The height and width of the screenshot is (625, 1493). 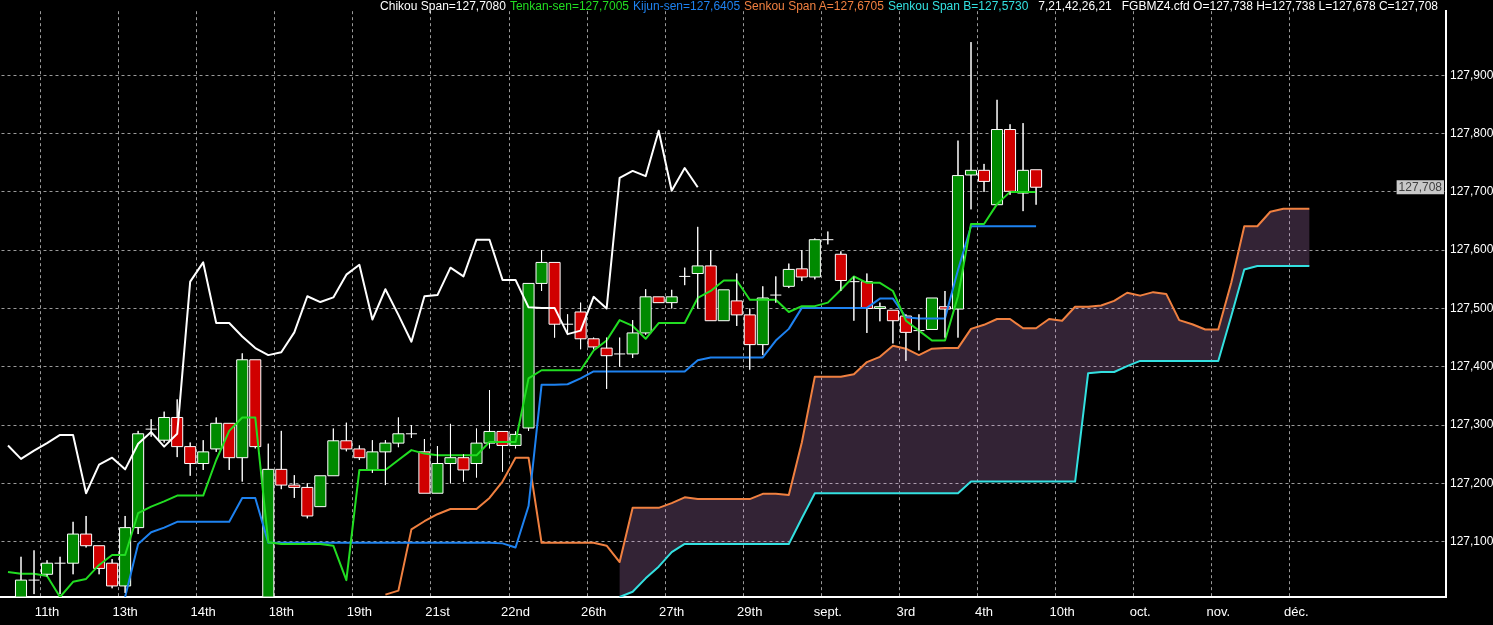 What do you see at coordinates (515, 612) in the screenshot?
I see `x-tick-label: 22nd` at bounding box center [515, 612].